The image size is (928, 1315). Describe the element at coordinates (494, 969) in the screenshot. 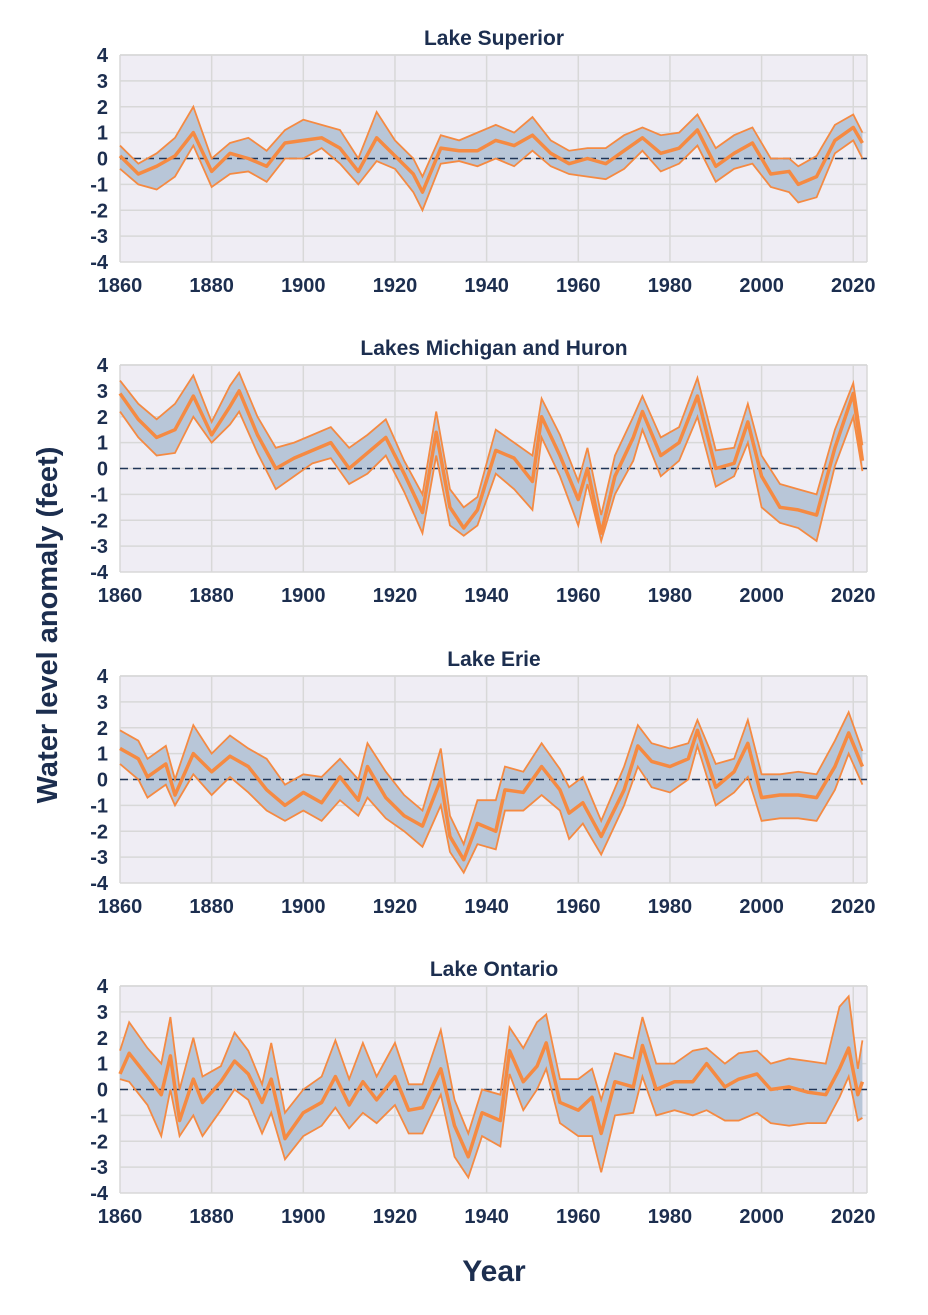

I see `panel-title: Lake Ontario` at that location.